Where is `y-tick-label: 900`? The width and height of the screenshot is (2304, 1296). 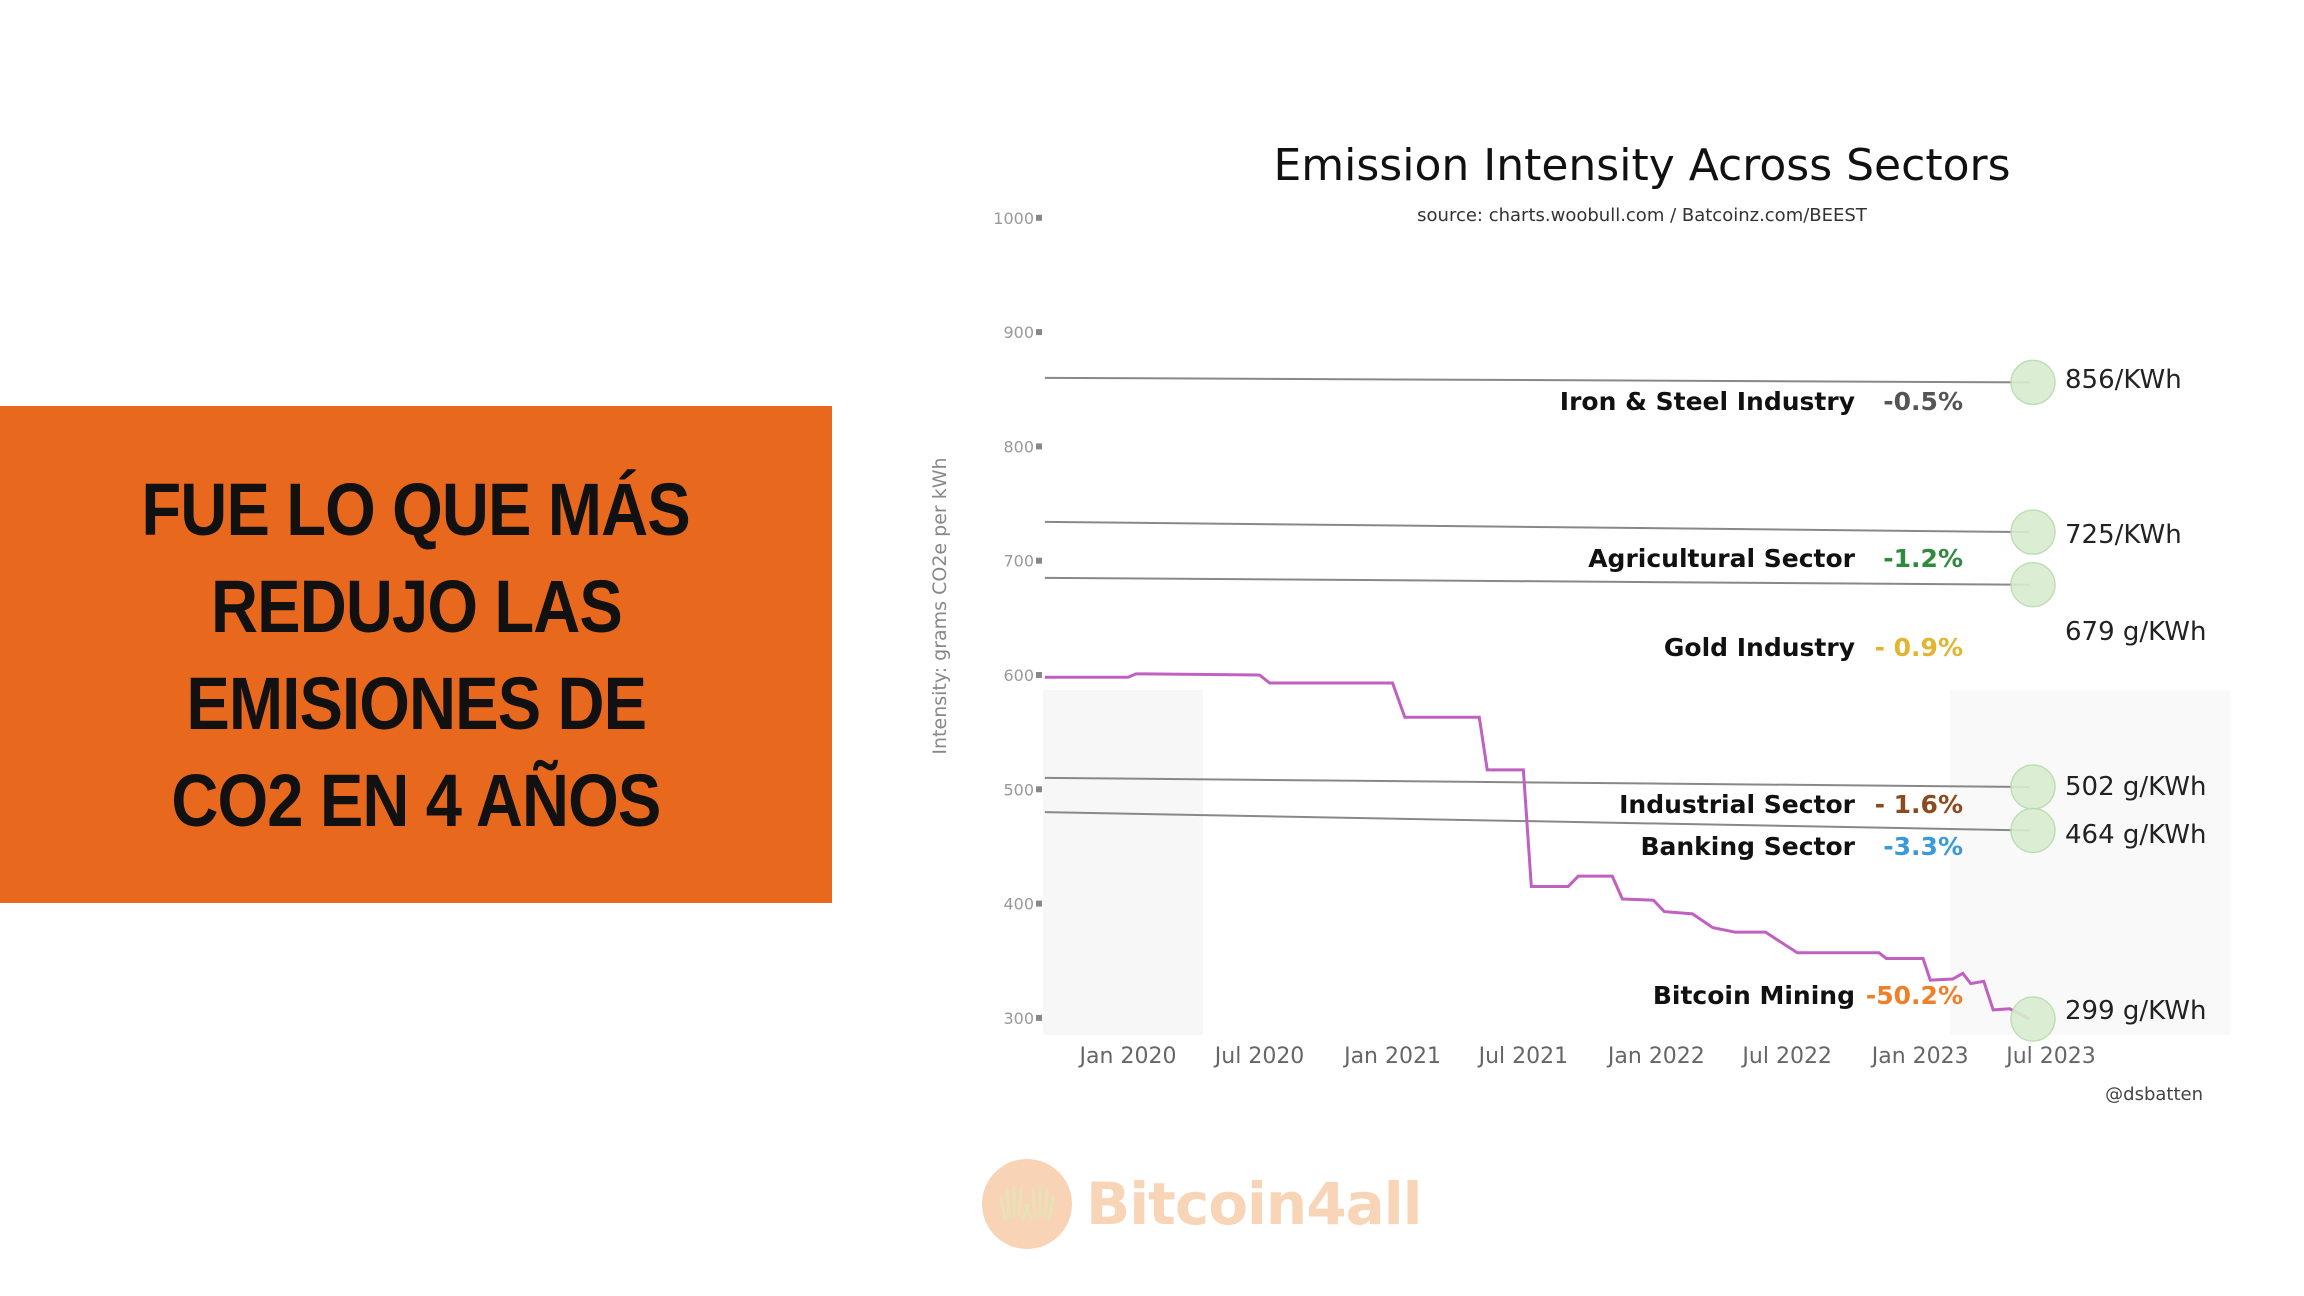
y-tick-label: 900 is located at coordinates (1018, 332).